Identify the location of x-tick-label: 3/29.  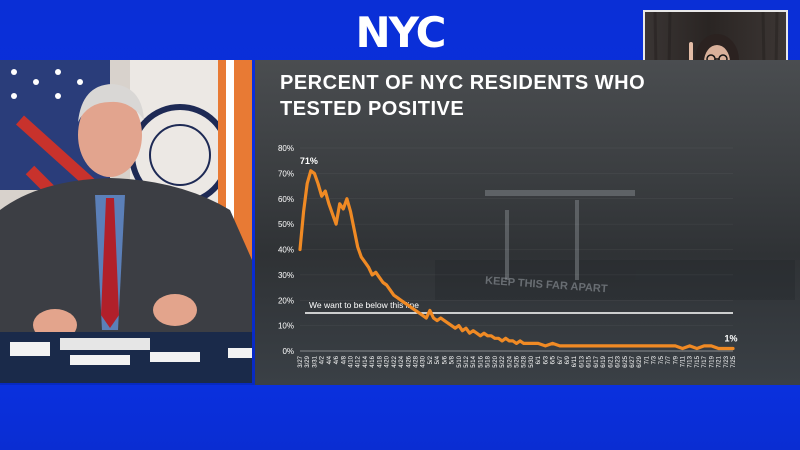
(308, 361).